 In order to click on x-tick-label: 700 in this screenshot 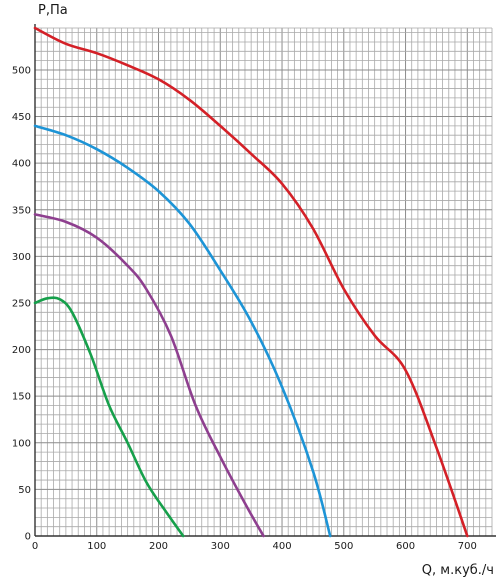, I will do `click(467, 546)`.